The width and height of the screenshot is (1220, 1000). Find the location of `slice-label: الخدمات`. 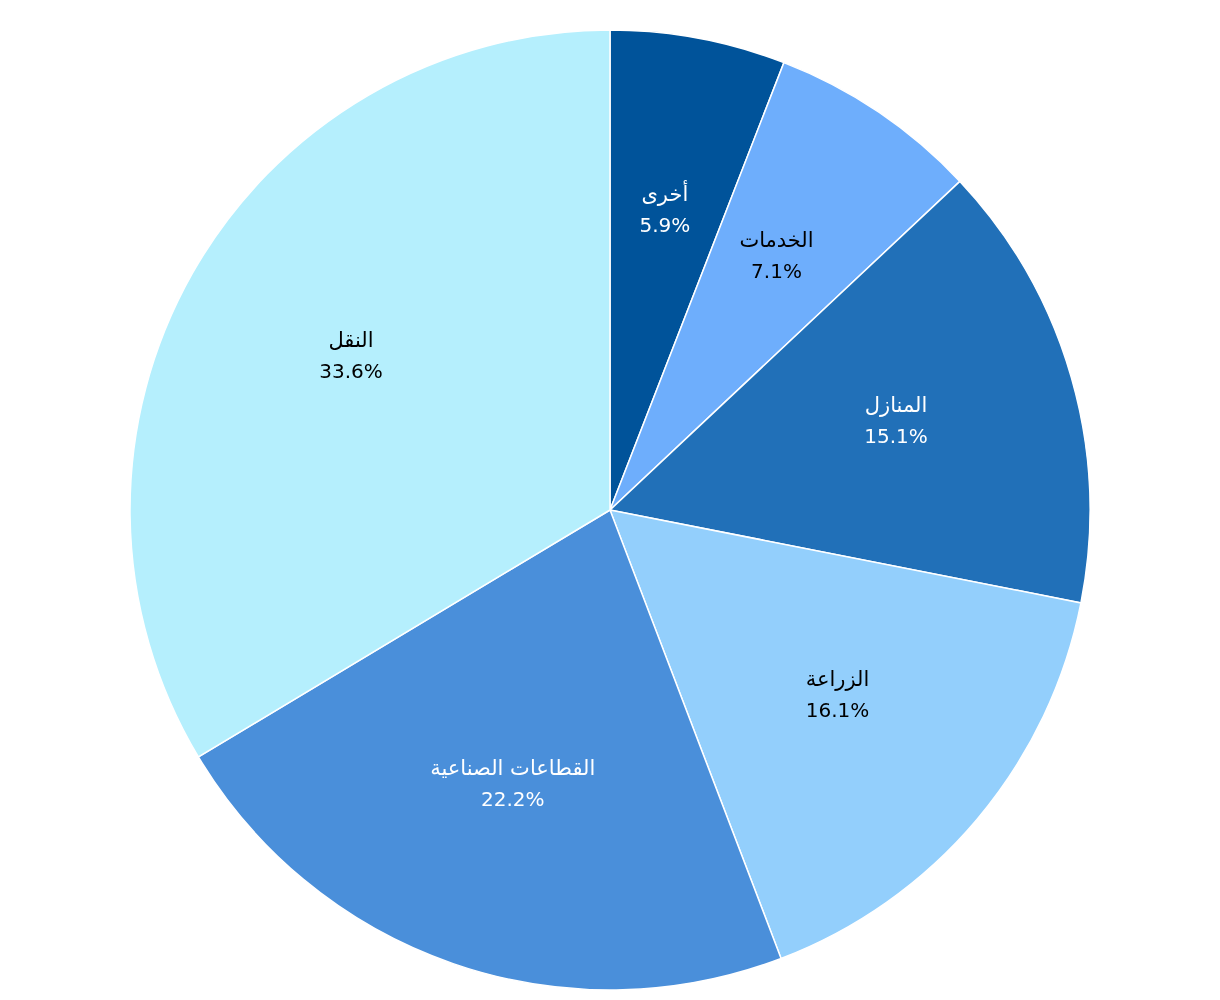

slice-label: الخدمات is located at coordinates (776, 240).